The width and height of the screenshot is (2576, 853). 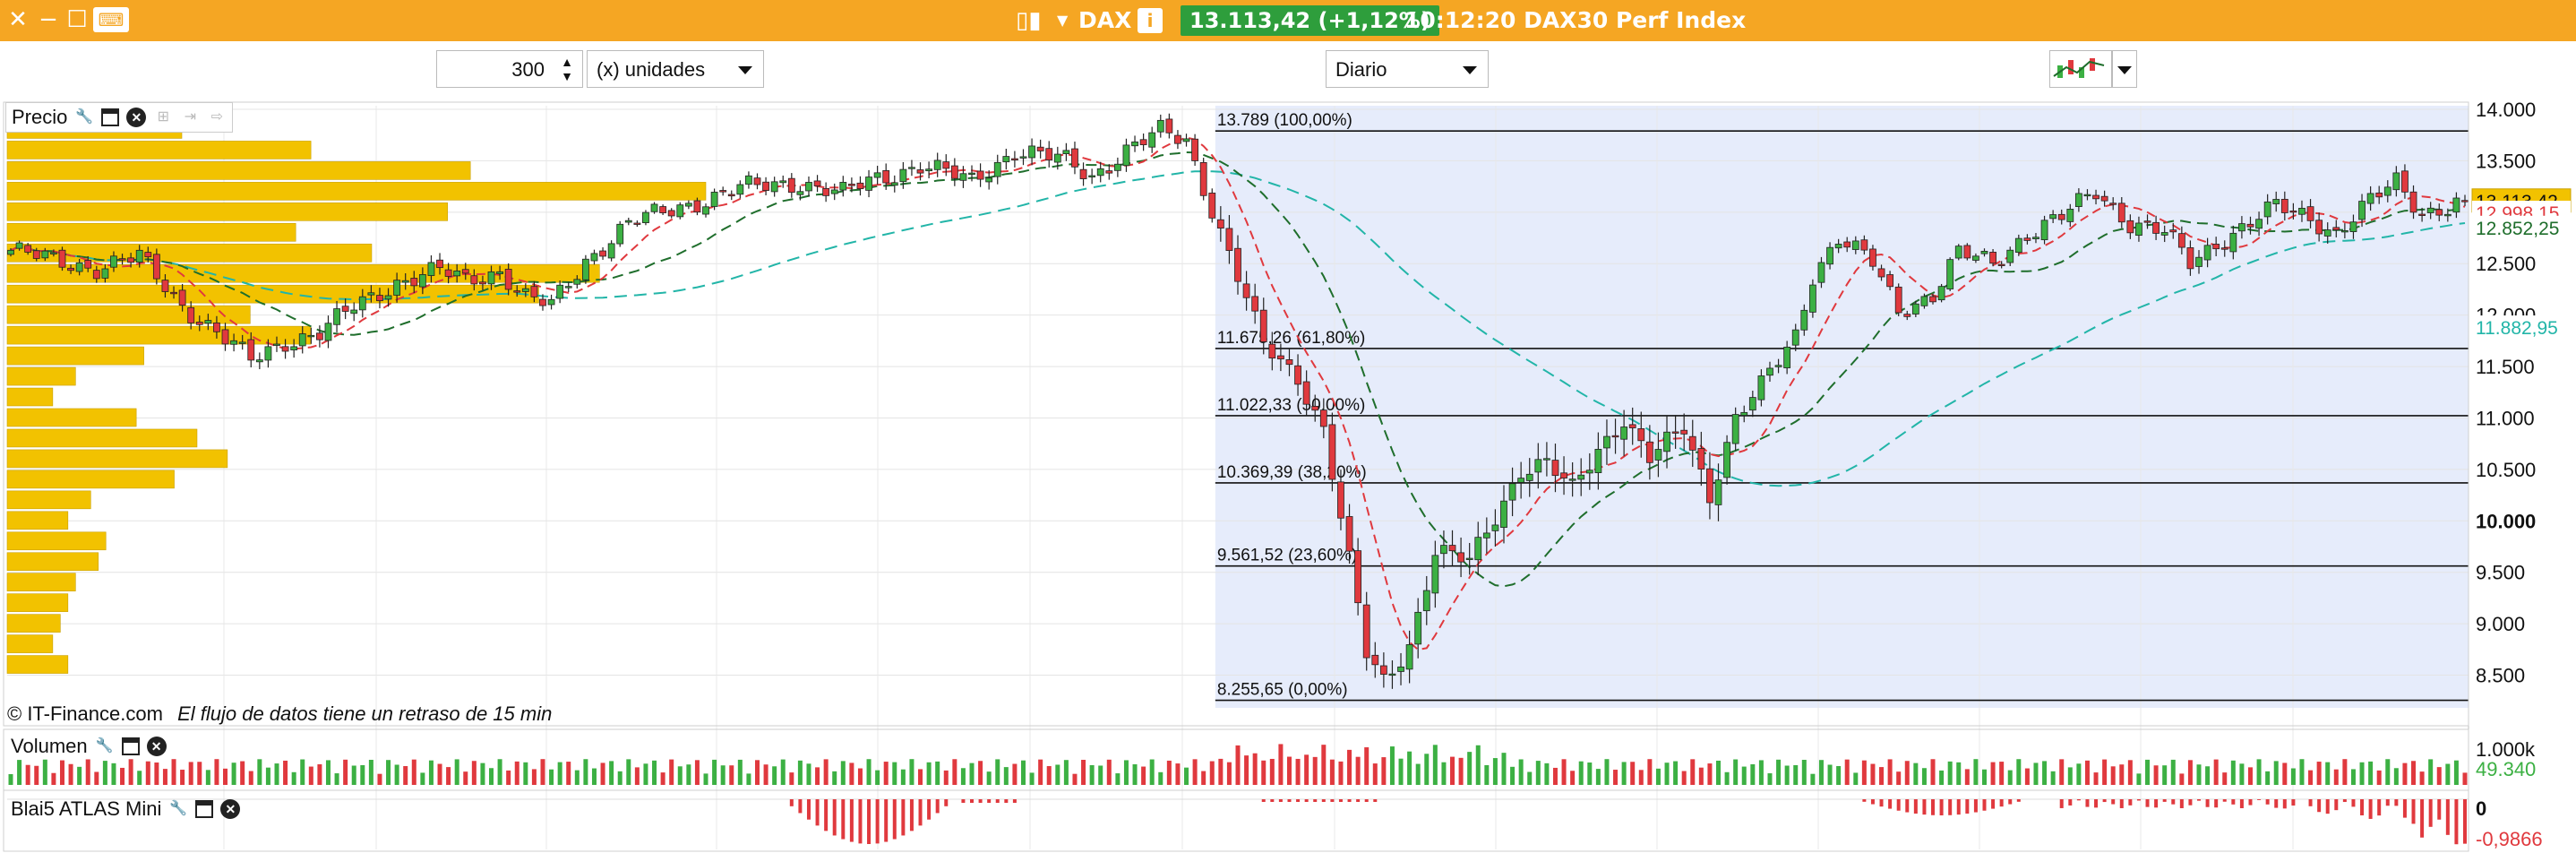 I want to click on minimize-icon: −, so click(x=48, y=19).